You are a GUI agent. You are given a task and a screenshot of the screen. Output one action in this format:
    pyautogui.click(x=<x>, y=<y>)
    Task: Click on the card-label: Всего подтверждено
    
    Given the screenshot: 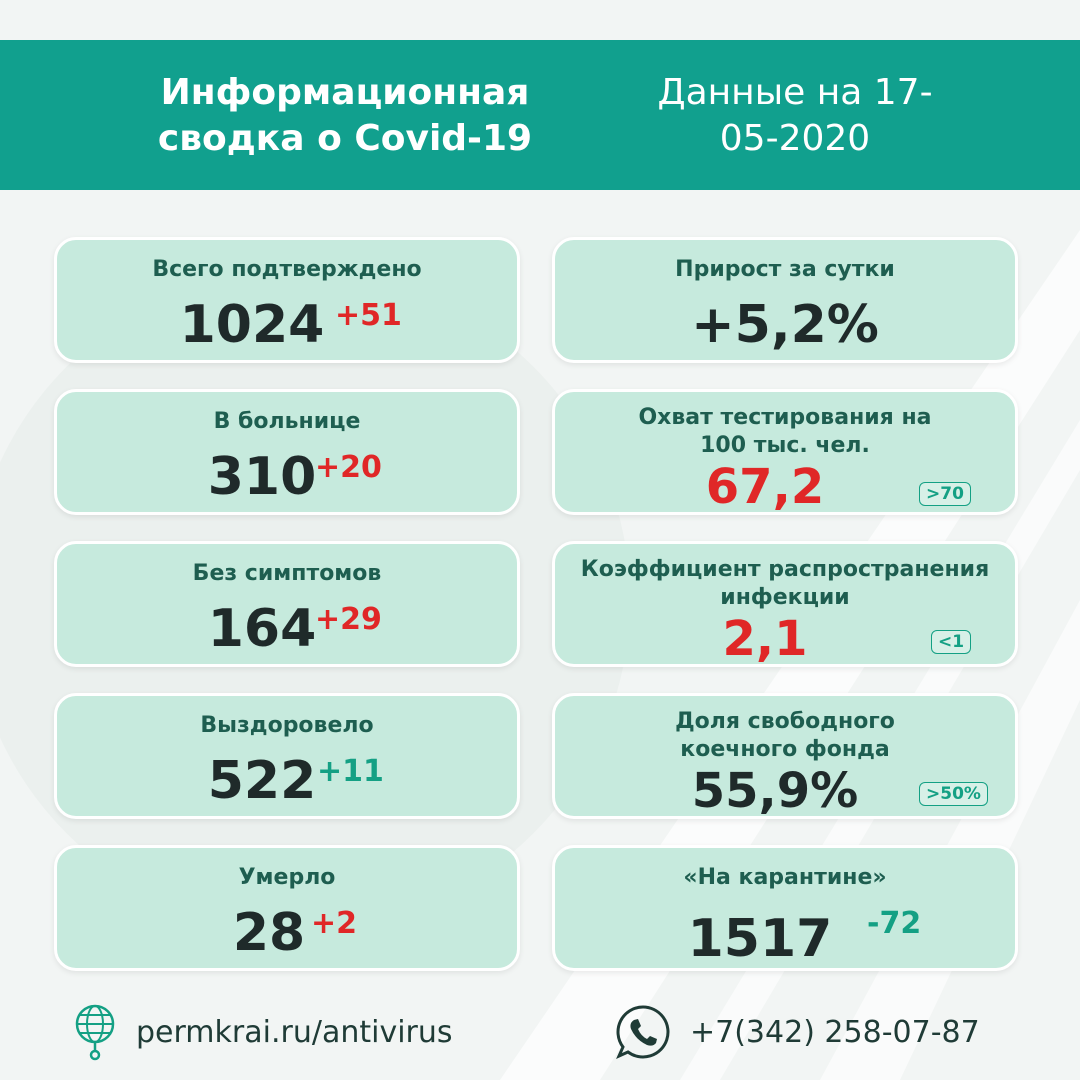 What is the action you would take?
    pyautogui.click(x=287, y=269)
    